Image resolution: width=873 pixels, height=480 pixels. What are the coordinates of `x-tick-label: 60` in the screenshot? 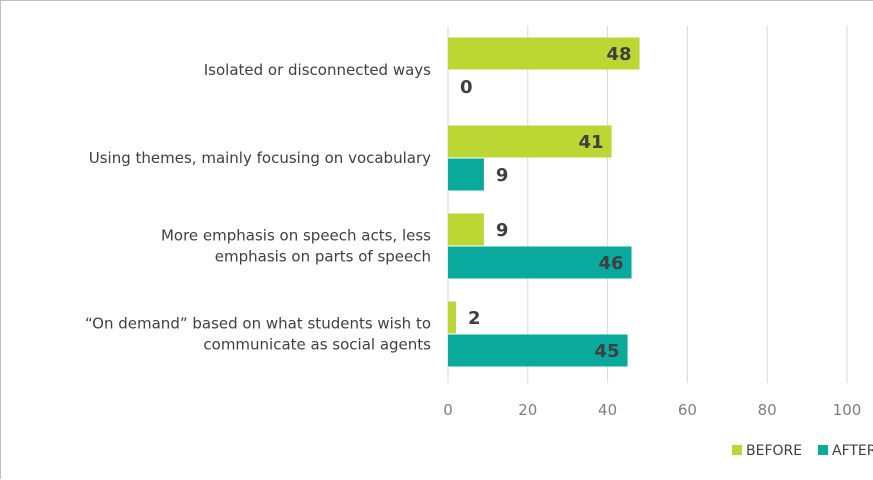 It's located at (687, 410).